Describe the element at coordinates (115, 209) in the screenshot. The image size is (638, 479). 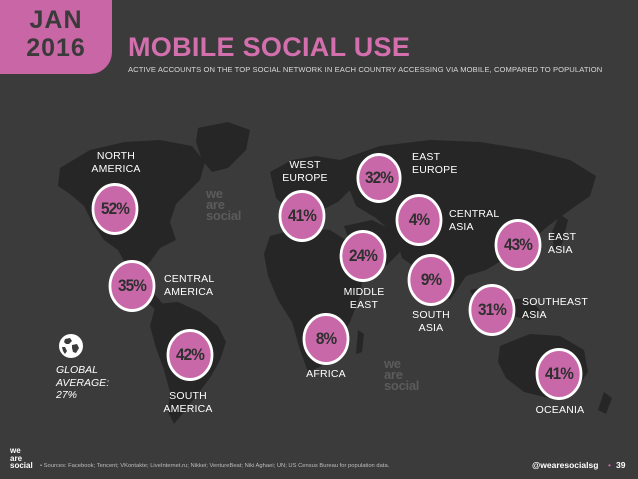
I see `stat-bubble-north-america: 52%` at that location.